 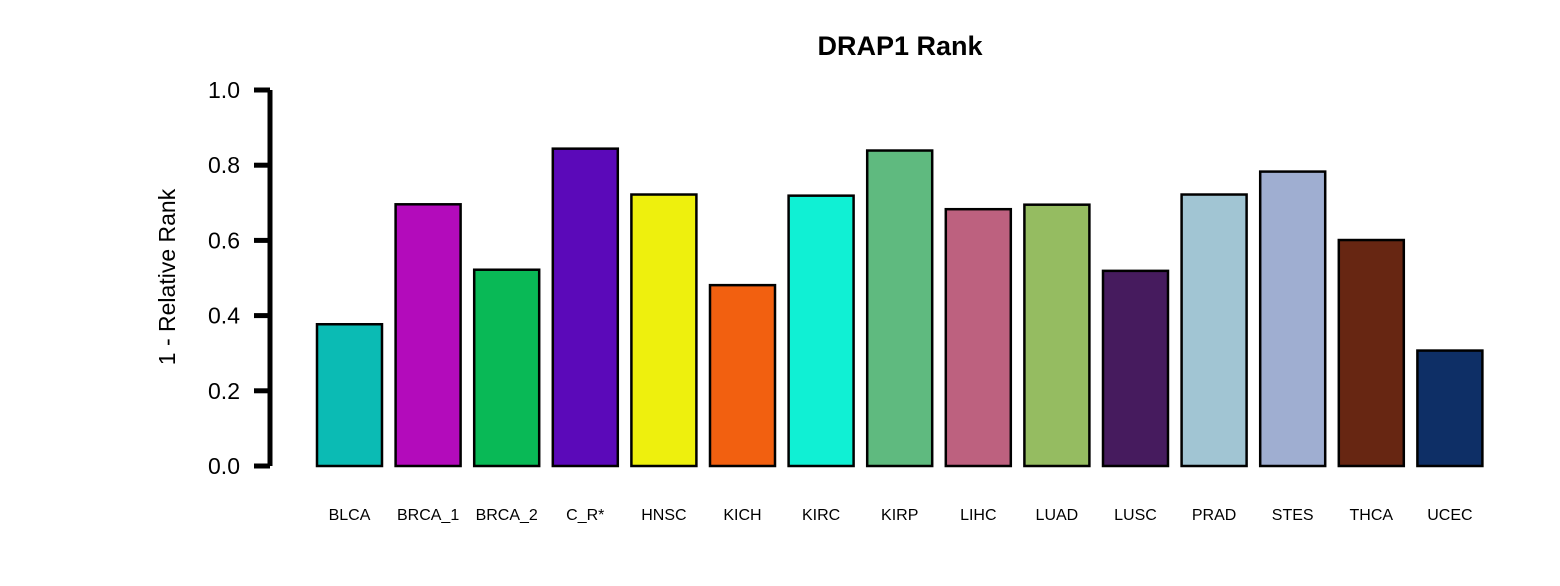 I want to click on bar-prad, so click(x=1214, y=330).